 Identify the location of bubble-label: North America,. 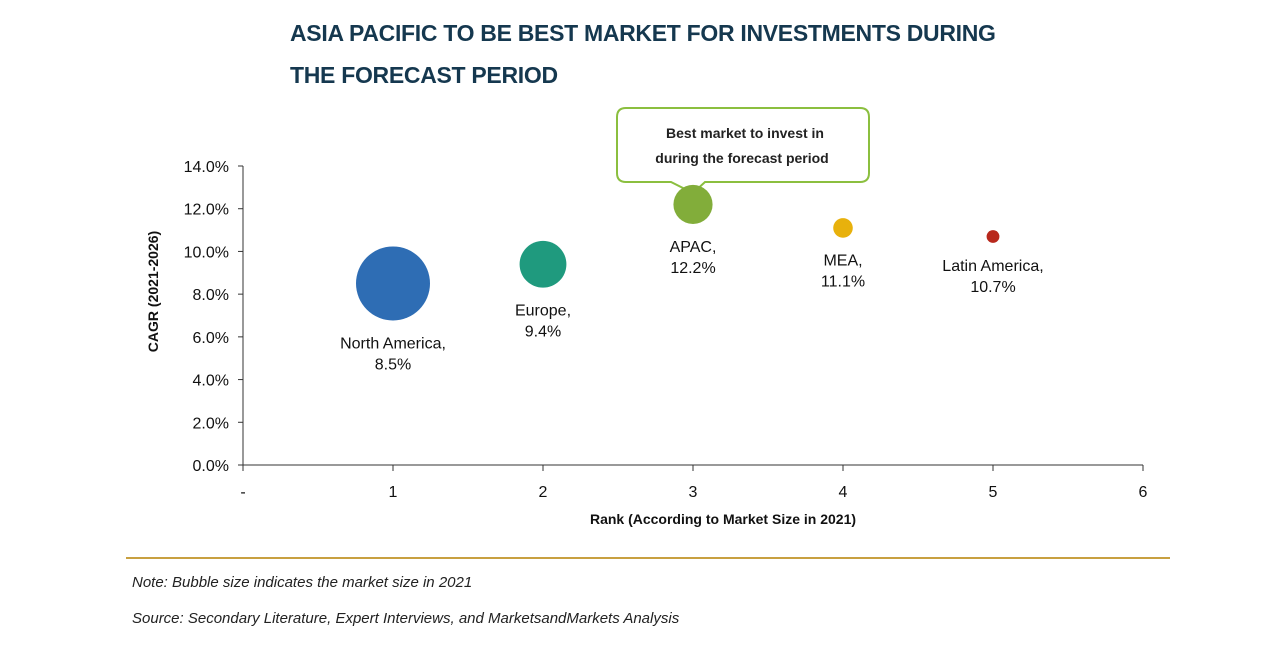
(393, 343).